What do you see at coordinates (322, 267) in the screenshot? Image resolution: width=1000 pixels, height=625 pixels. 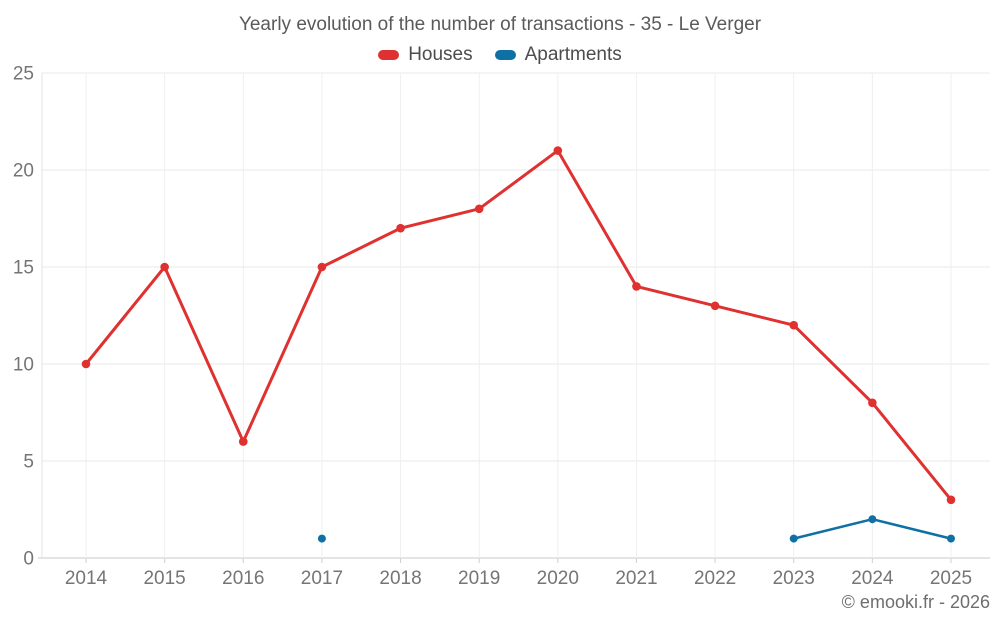 I see `data-point-houses-2017` at bounding box center [322, 267].